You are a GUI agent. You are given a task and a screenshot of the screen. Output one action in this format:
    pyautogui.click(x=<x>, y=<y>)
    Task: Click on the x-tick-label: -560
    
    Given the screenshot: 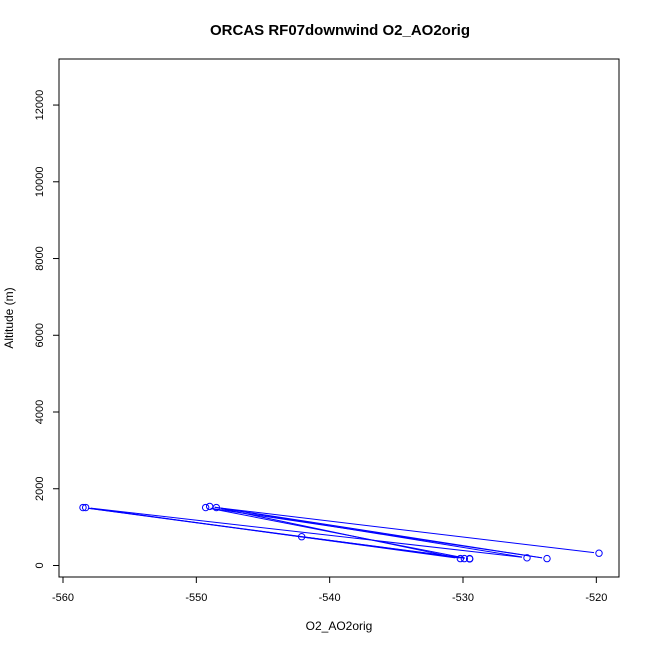 What is the action you would take?
    pyautogui.click(x=63, y=598)
    